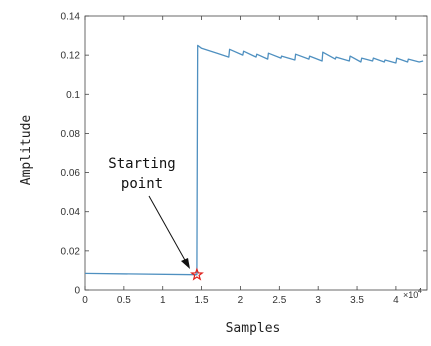 This screenshot has width=431, height=346. I want to click on y-tick-label: 0.02, so click(71, 251).